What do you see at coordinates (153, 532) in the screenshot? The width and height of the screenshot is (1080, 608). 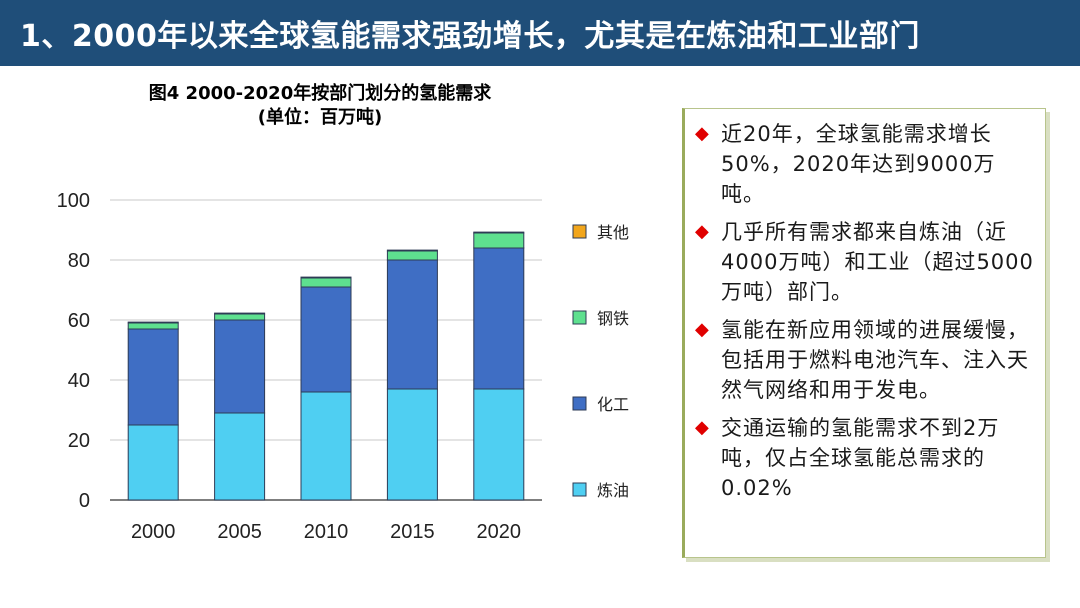 I see `x-tick-label: 2000` at bounding box center [153, 532].